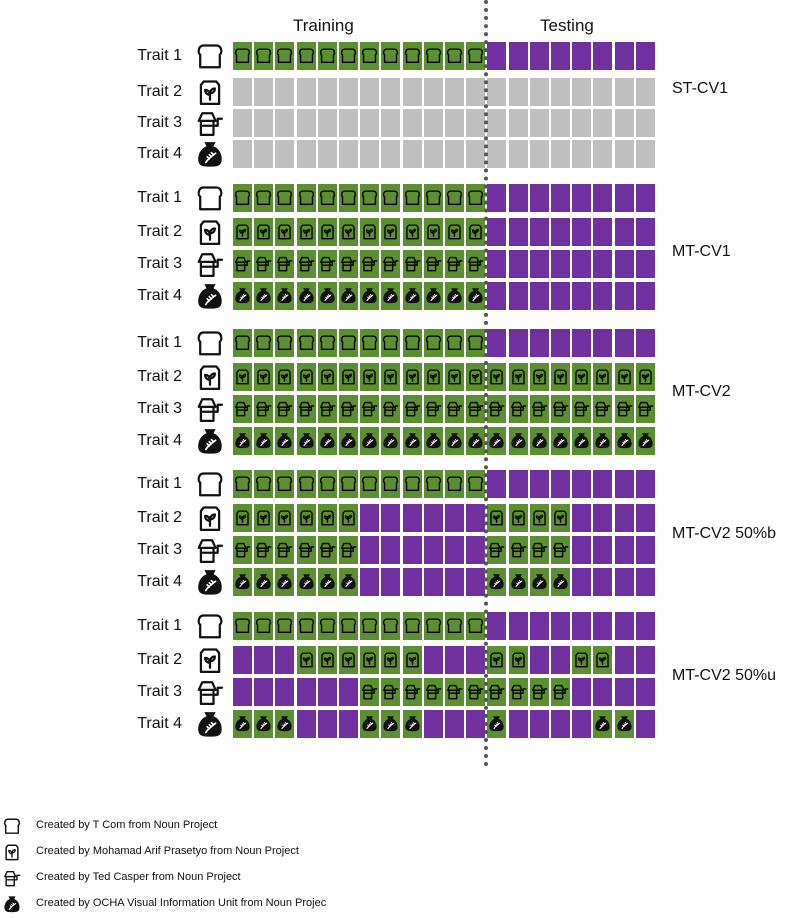 The height and width of the screenshot is (918, 785). I want to click on testing-header: Testing, so click(567, 25).